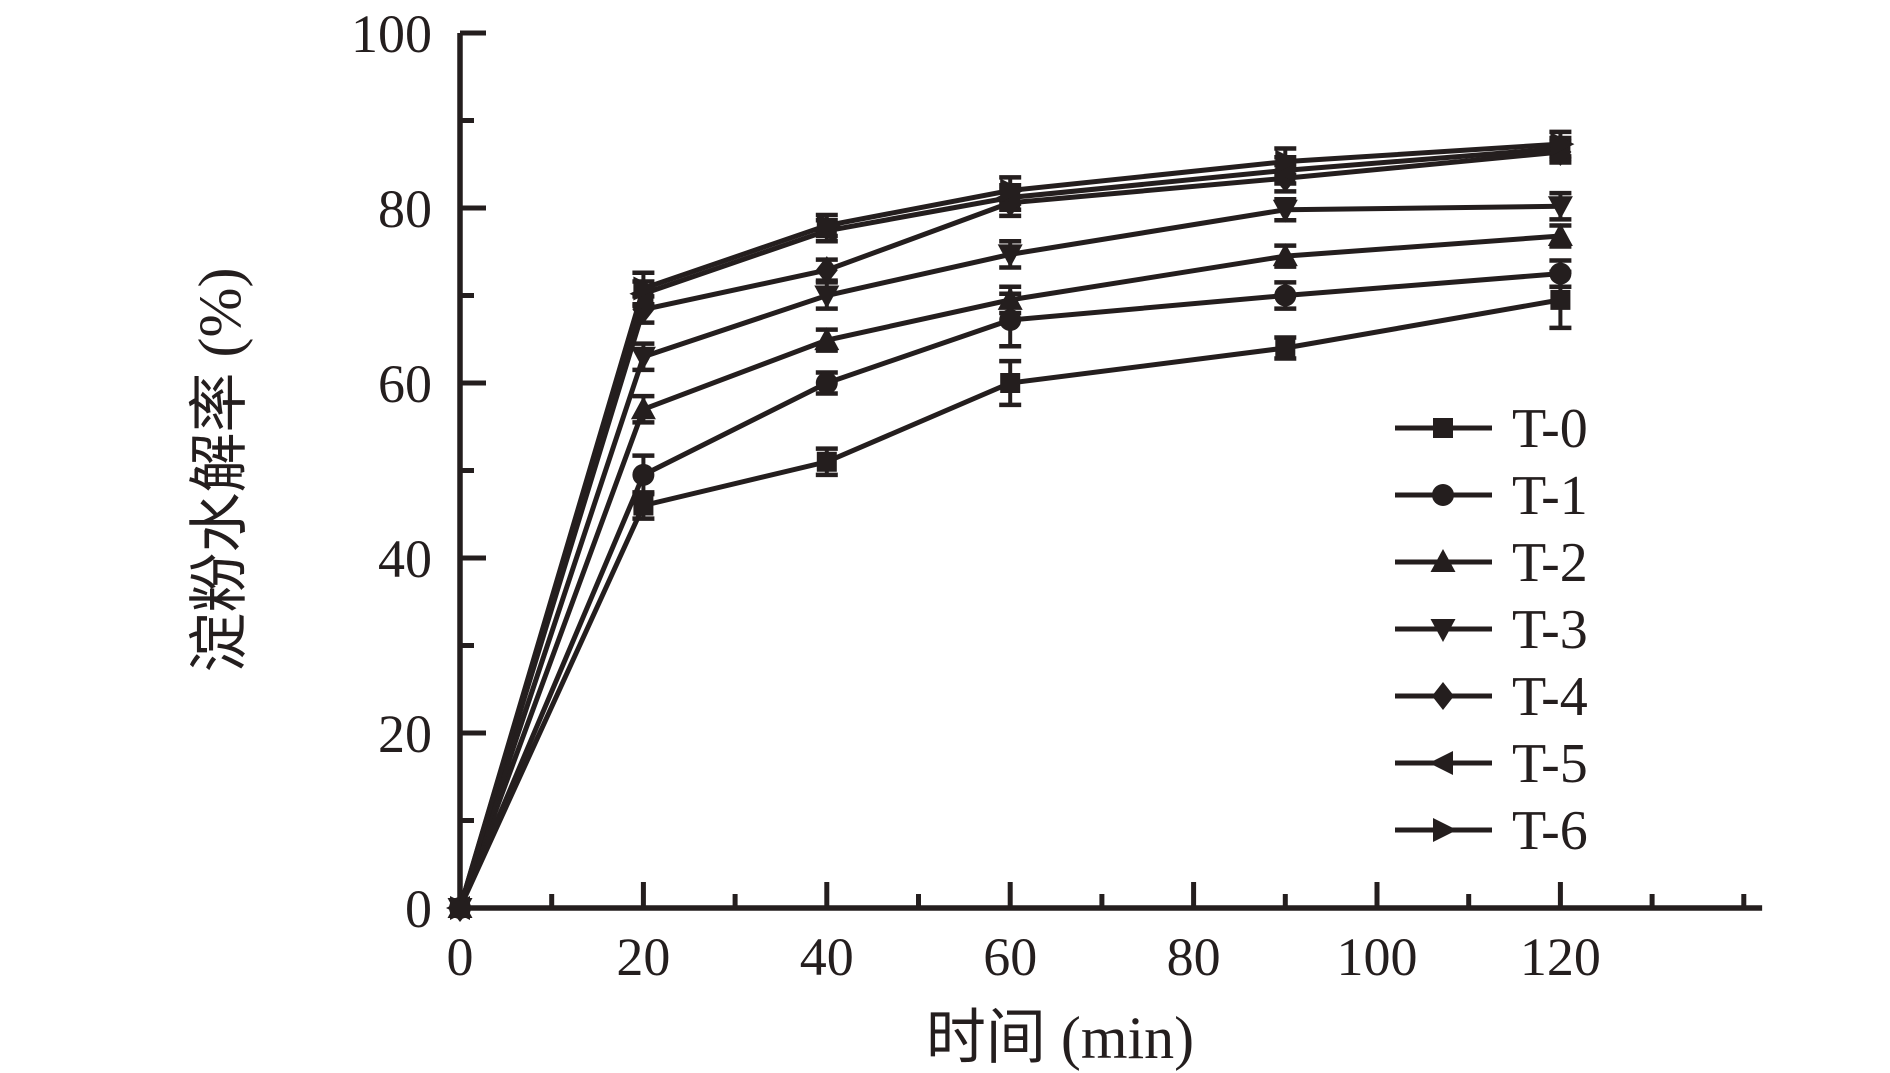 Image resolution: width=1890 pixels, height=1073 pixels. I want to click on legend-item-T-3: T-3, so click(1491, 630).